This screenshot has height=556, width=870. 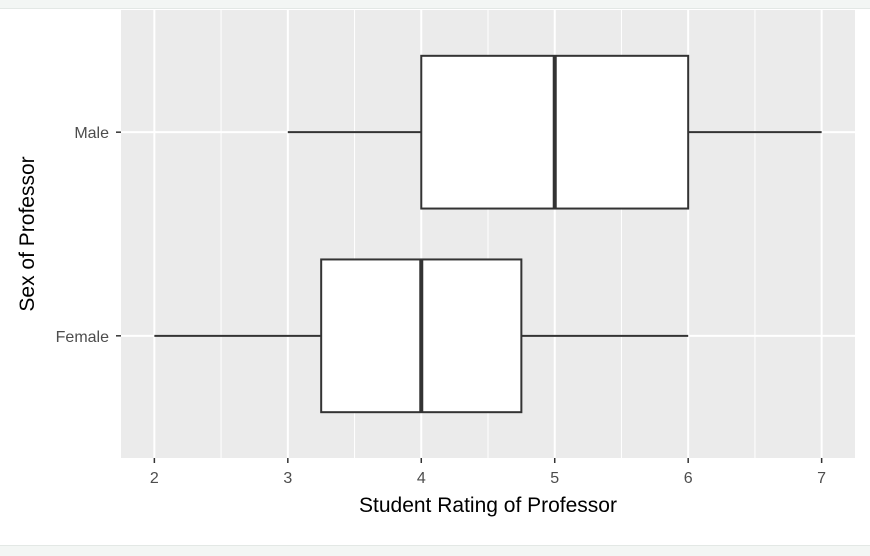 What do you see at coordinates (91, 133) in the screenshot?
I see `y-tick-label: Male` at bounding box center [91, 133].